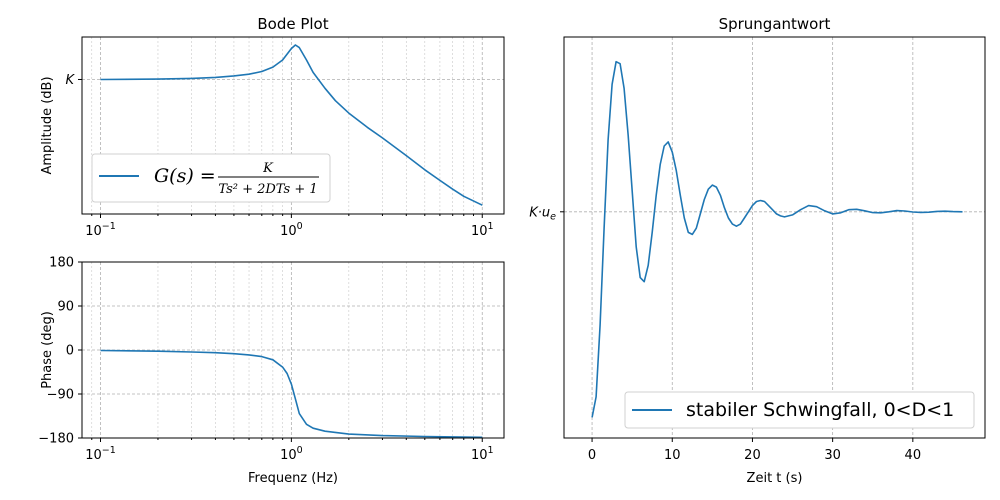  I want to click on phase-y-tick-label: 180, so click(61, 263).